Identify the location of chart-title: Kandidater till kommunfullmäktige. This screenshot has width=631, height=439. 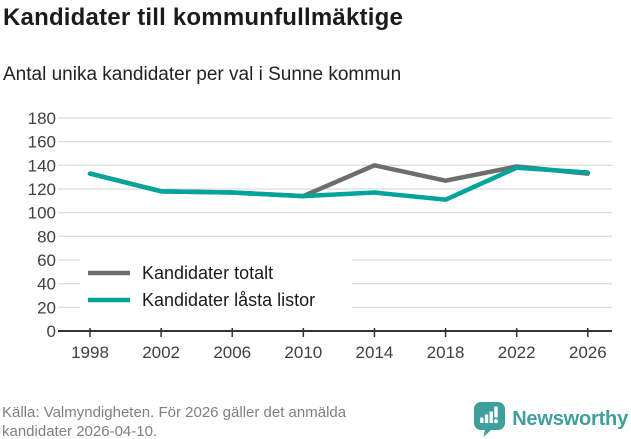
(203, 17).